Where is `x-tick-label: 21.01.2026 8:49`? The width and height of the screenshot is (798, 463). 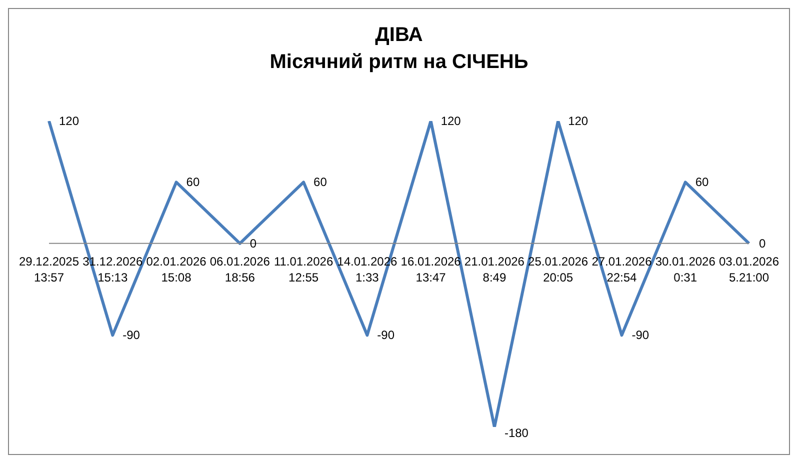
x-tick-label: 21.01.2026 8:49 is located at coordinates (494, 269).